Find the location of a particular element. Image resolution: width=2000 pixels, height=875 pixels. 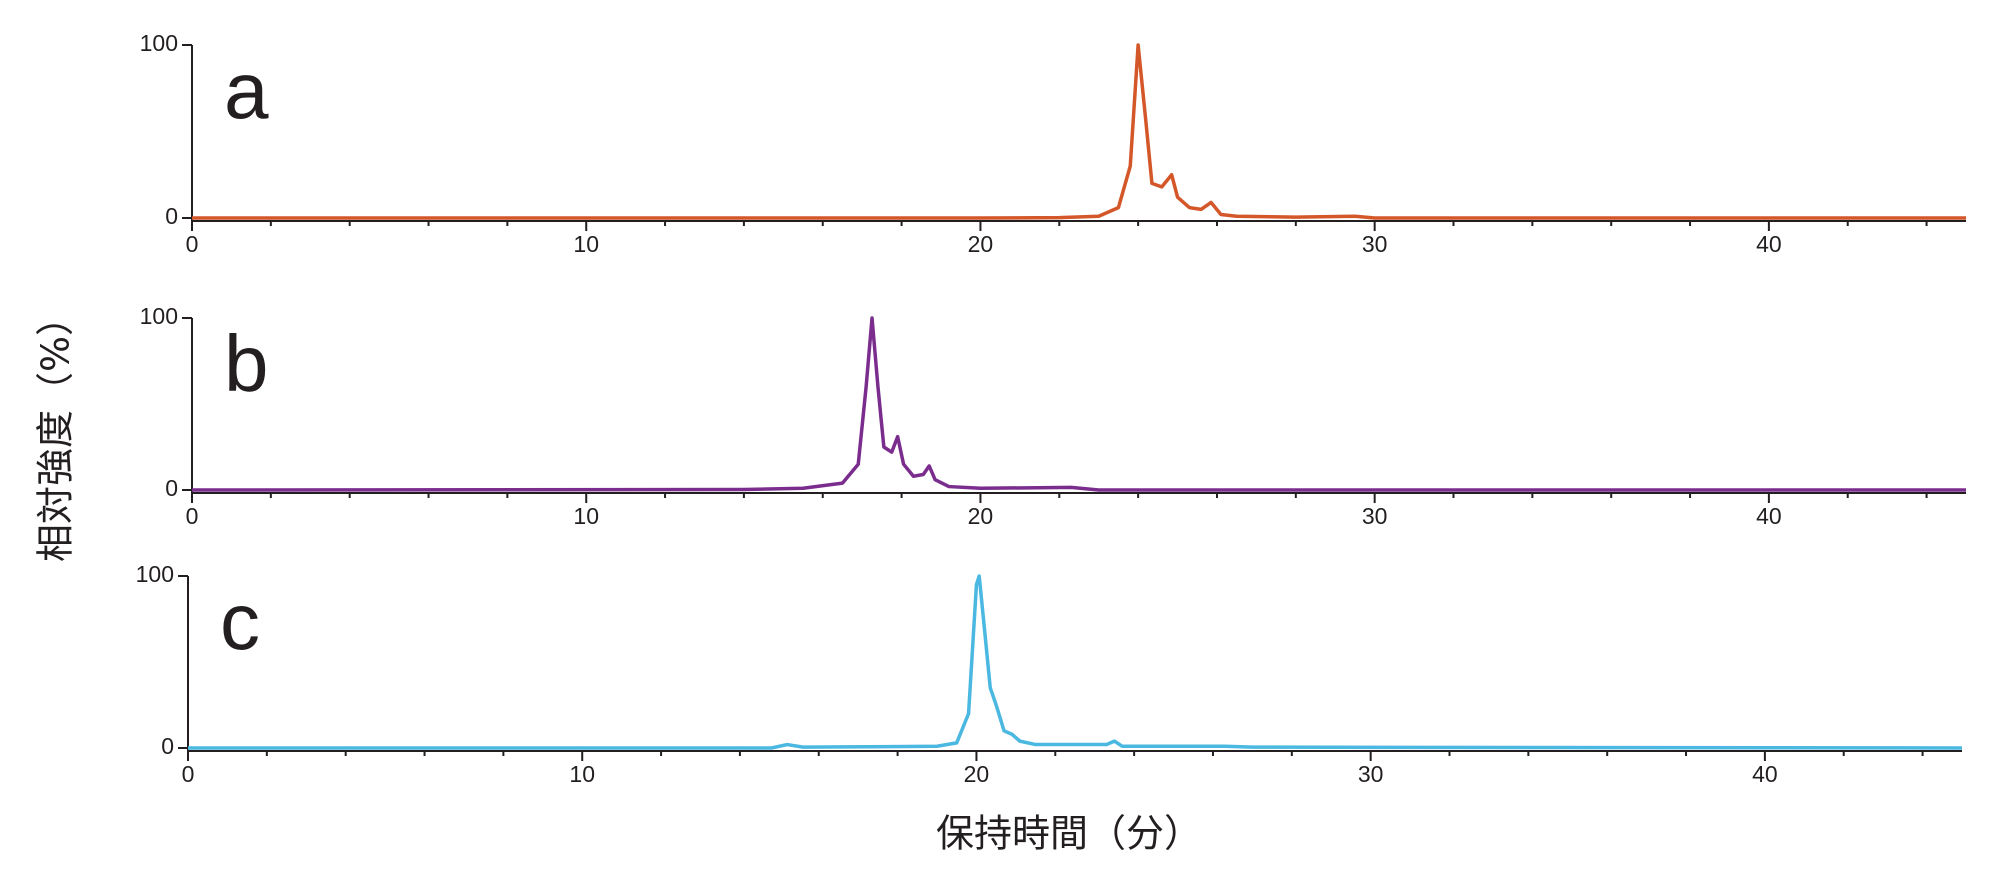

panel-label: c is located at coordinates (240, 621).